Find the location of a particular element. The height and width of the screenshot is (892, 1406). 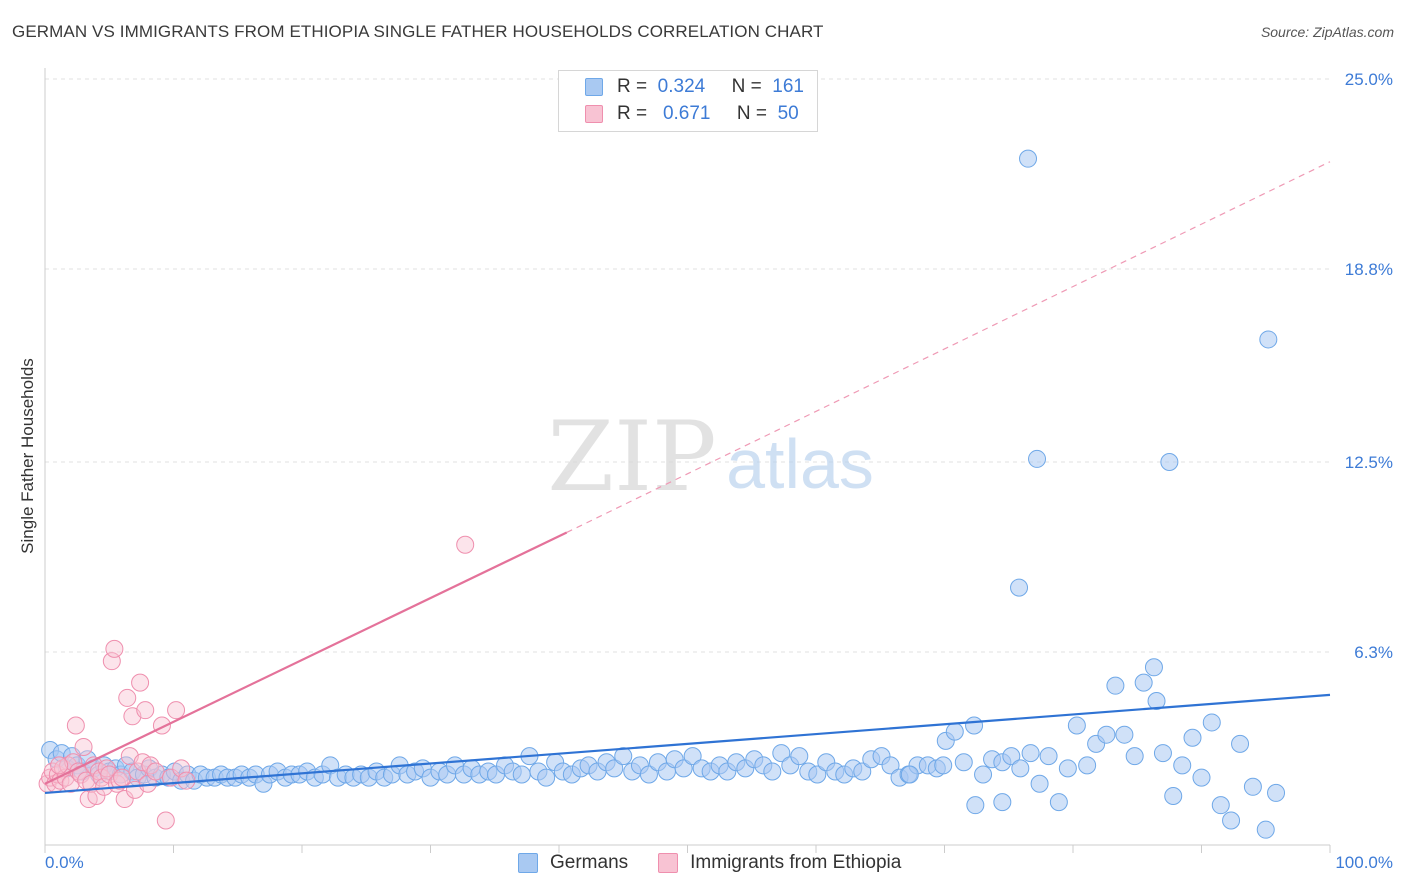

legend-label-ethiopia: Immigrants from Ethiopia is located at coordinates (796, 862).